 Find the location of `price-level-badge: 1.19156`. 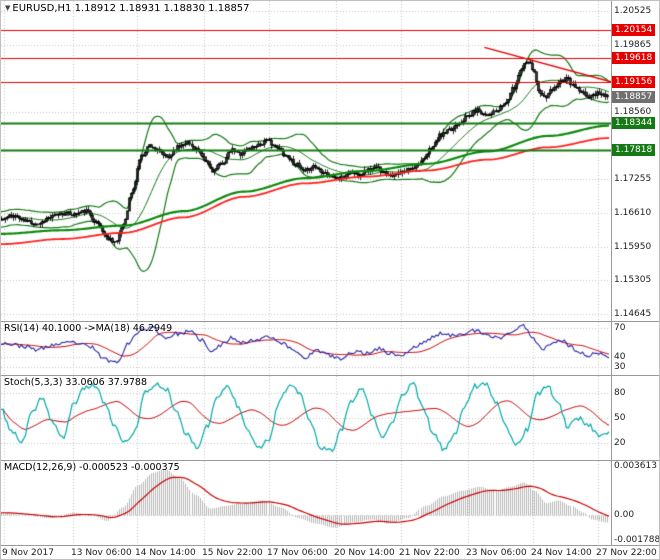

price-level-badge: 1.19156 is located at coordinates (634, 82).